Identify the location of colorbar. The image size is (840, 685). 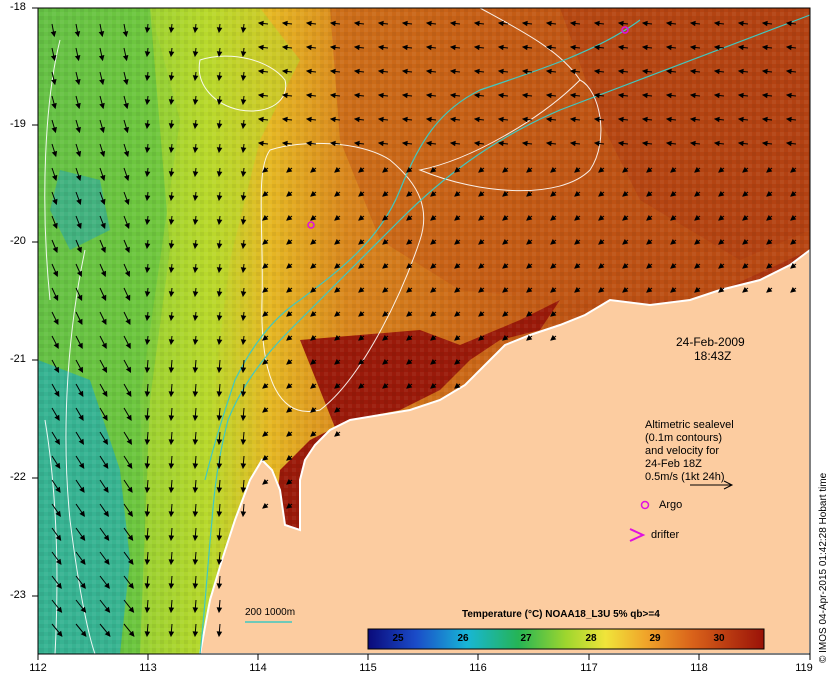
(566, 639).